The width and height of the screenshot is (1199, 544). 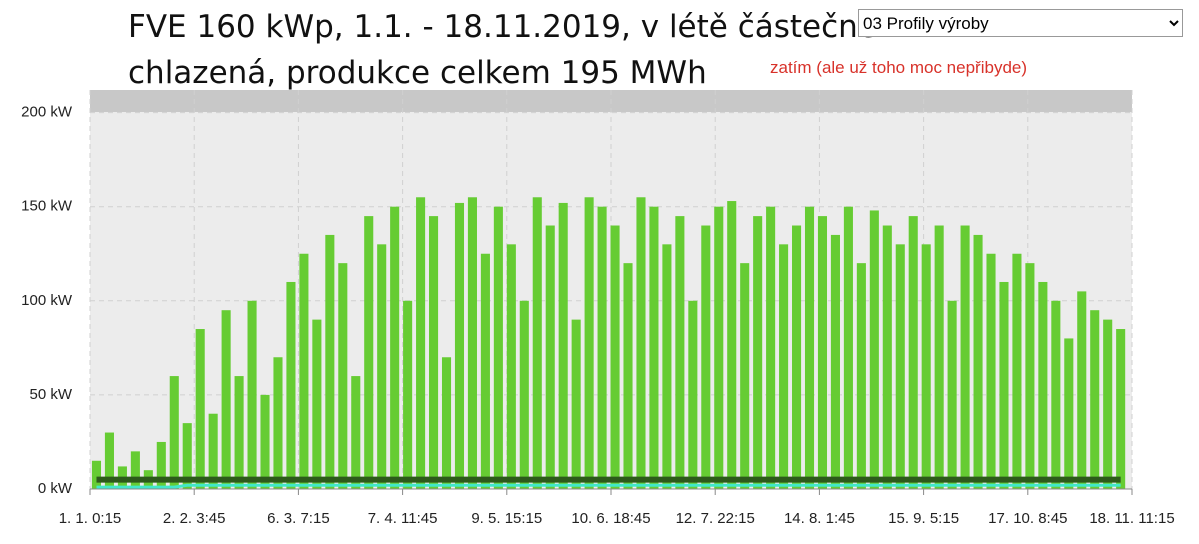 I want to click on x-tick-label: 9. 5. 15:15, so click(x=506, y=518).